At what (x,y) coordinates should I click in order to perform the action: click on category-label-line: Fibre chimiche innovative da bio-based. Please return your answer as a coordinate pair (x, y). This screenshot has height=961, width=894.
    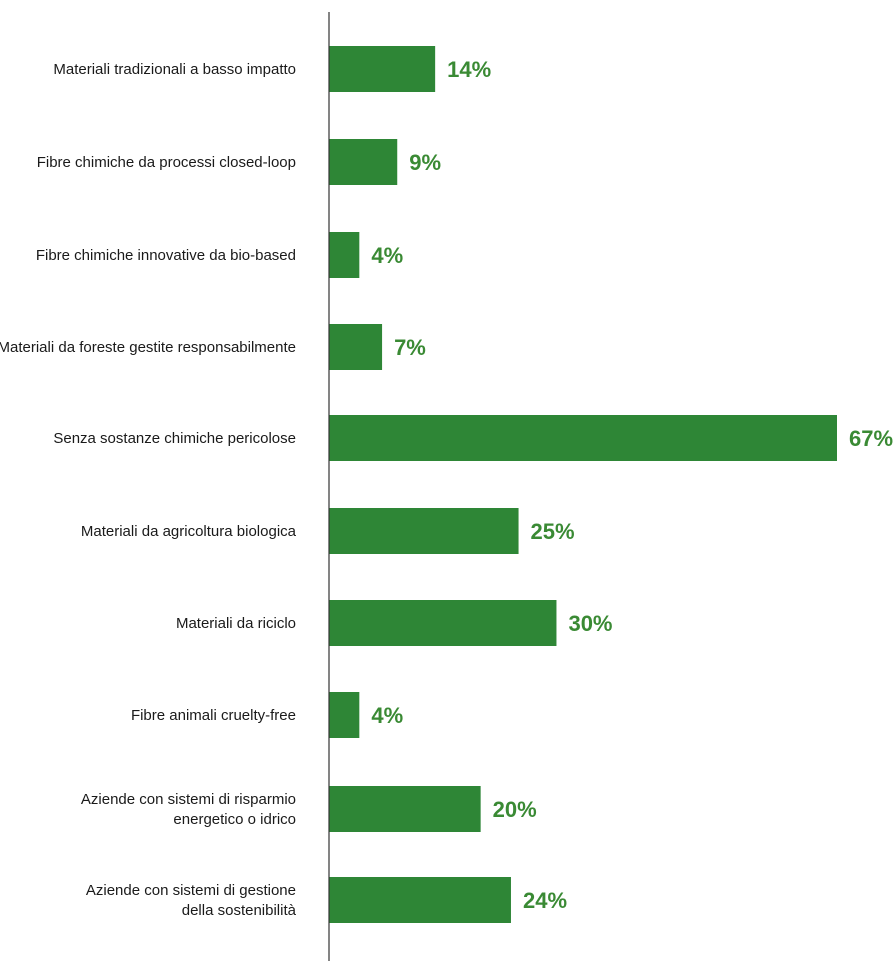
    Looking at the image, I should click on (166, 255).